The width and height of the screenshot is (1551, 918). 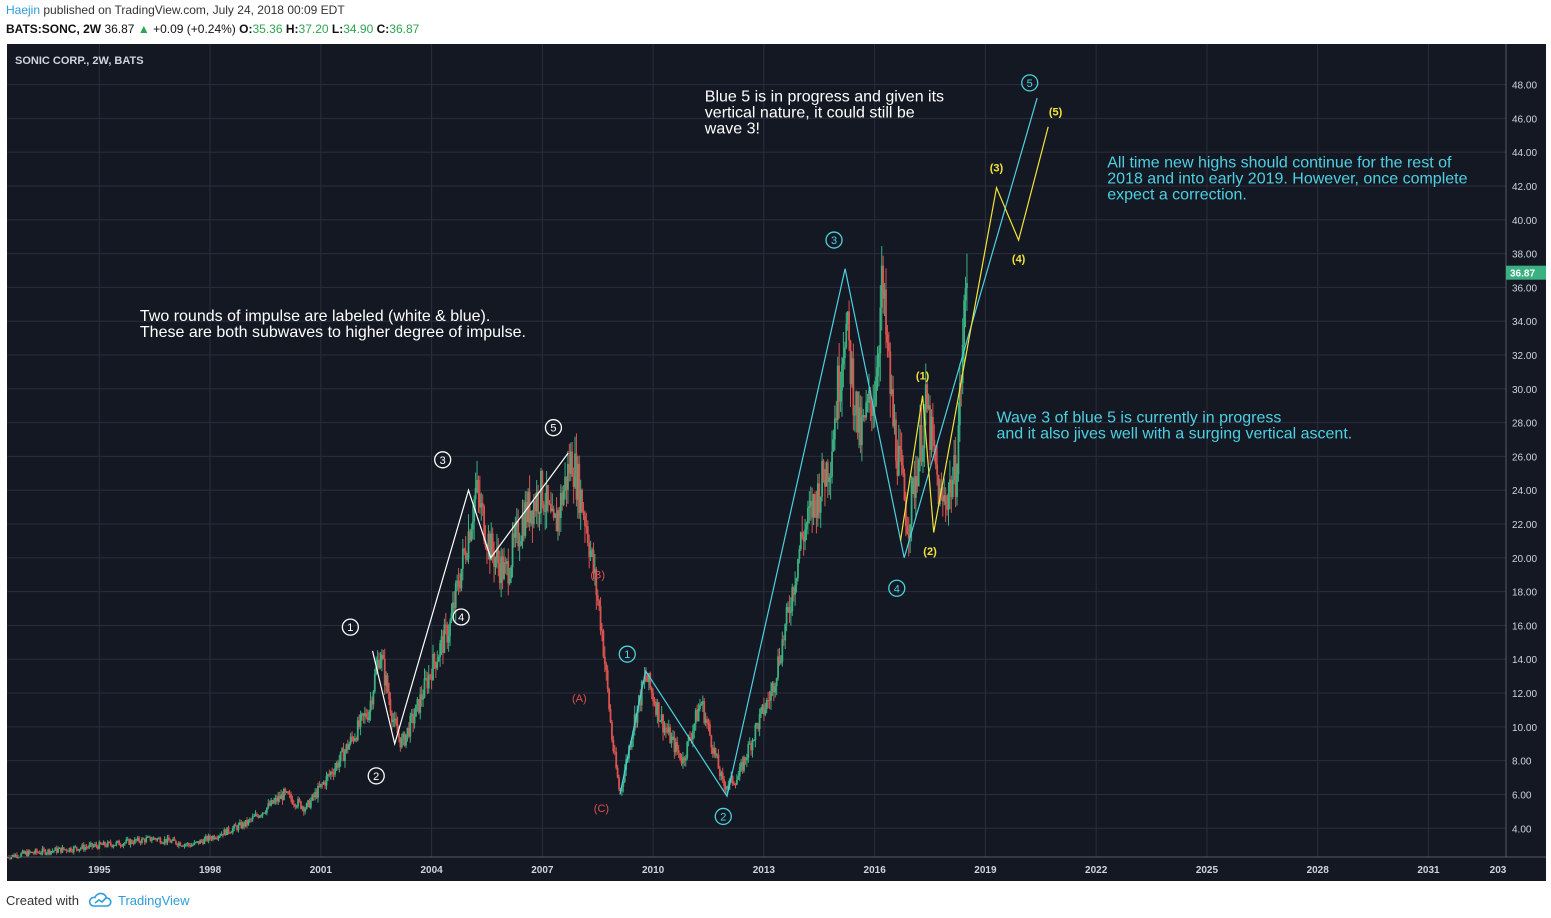 I want to click on wave-label-text: (4), so click(x=1019, y=260).